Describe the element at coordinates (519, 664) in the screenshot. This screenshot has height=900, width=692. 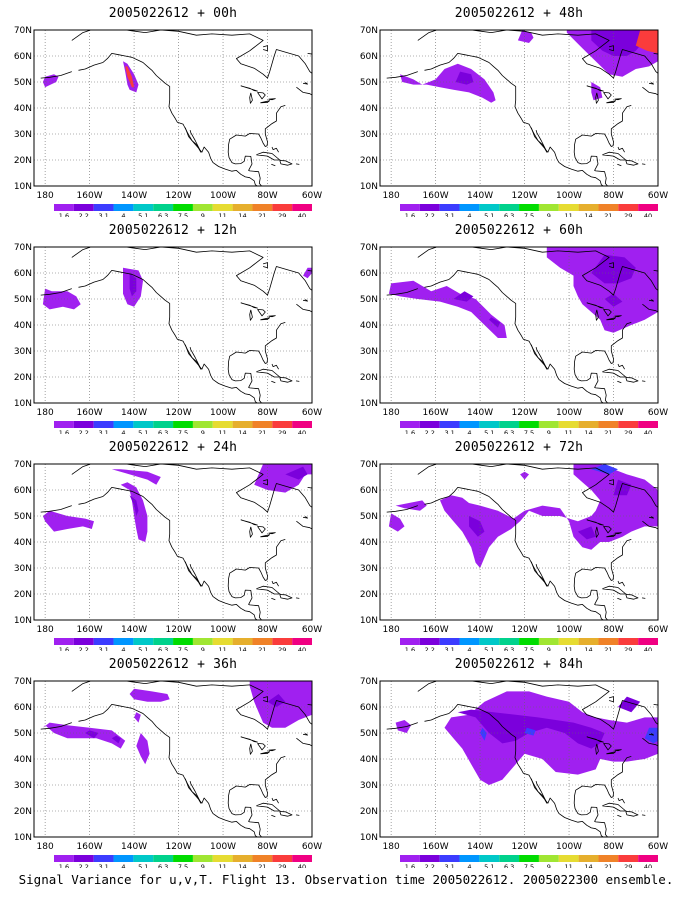
I see `panel-title: 2005022612 + 84h` at that location.